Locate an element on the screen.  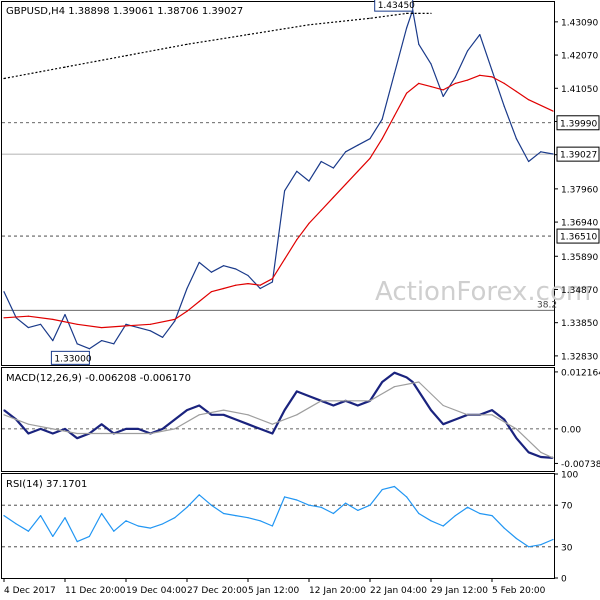
x-tick-label-2: 19 Dec 04:00 is located at coordinates (156, 591).